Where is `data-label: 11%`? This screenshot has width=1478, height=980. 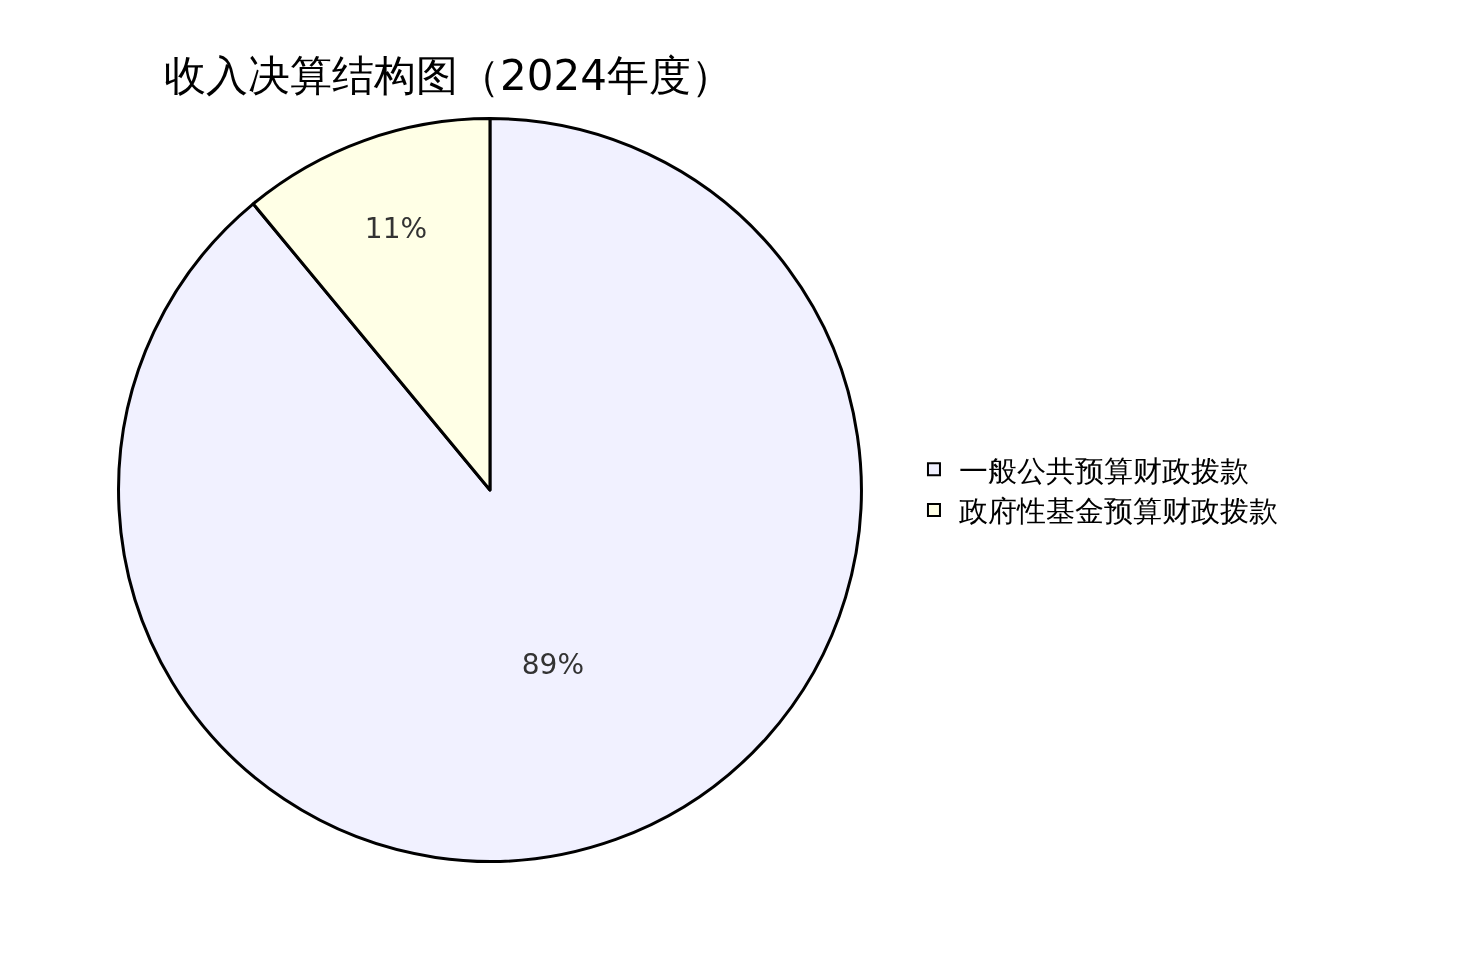
data-label: 11% is located at coordinates (396, 229).